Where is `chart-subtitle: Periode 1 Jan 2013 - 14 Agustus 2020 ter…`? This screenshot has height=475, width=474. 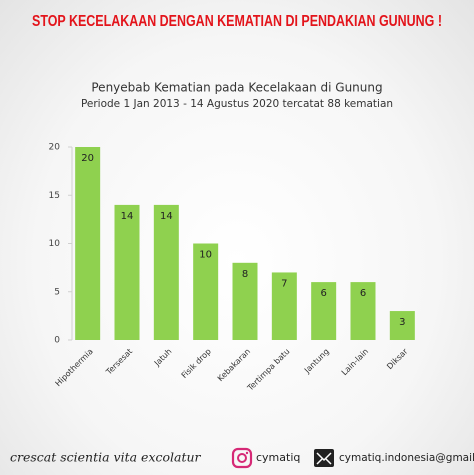 chart-subtitle: Periode 1 Jan 2013 - 14 Agustus 2020 ter… is located at coordinates (237, 104).